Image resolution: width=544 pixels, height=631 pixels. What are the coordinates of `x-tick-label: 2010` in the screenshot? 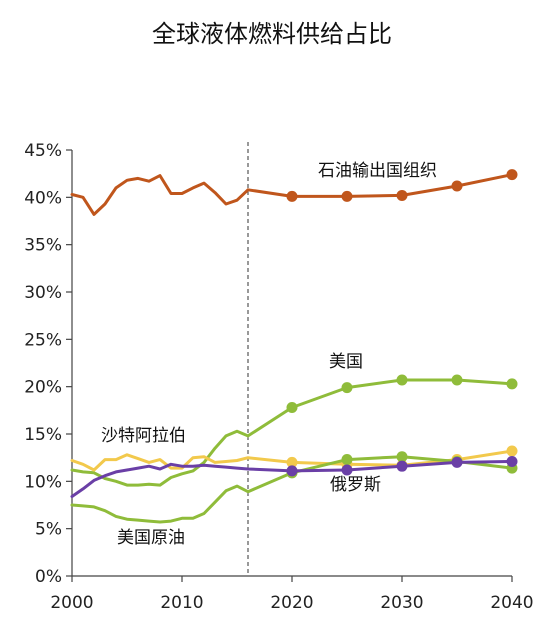 It's located at (181, 603).